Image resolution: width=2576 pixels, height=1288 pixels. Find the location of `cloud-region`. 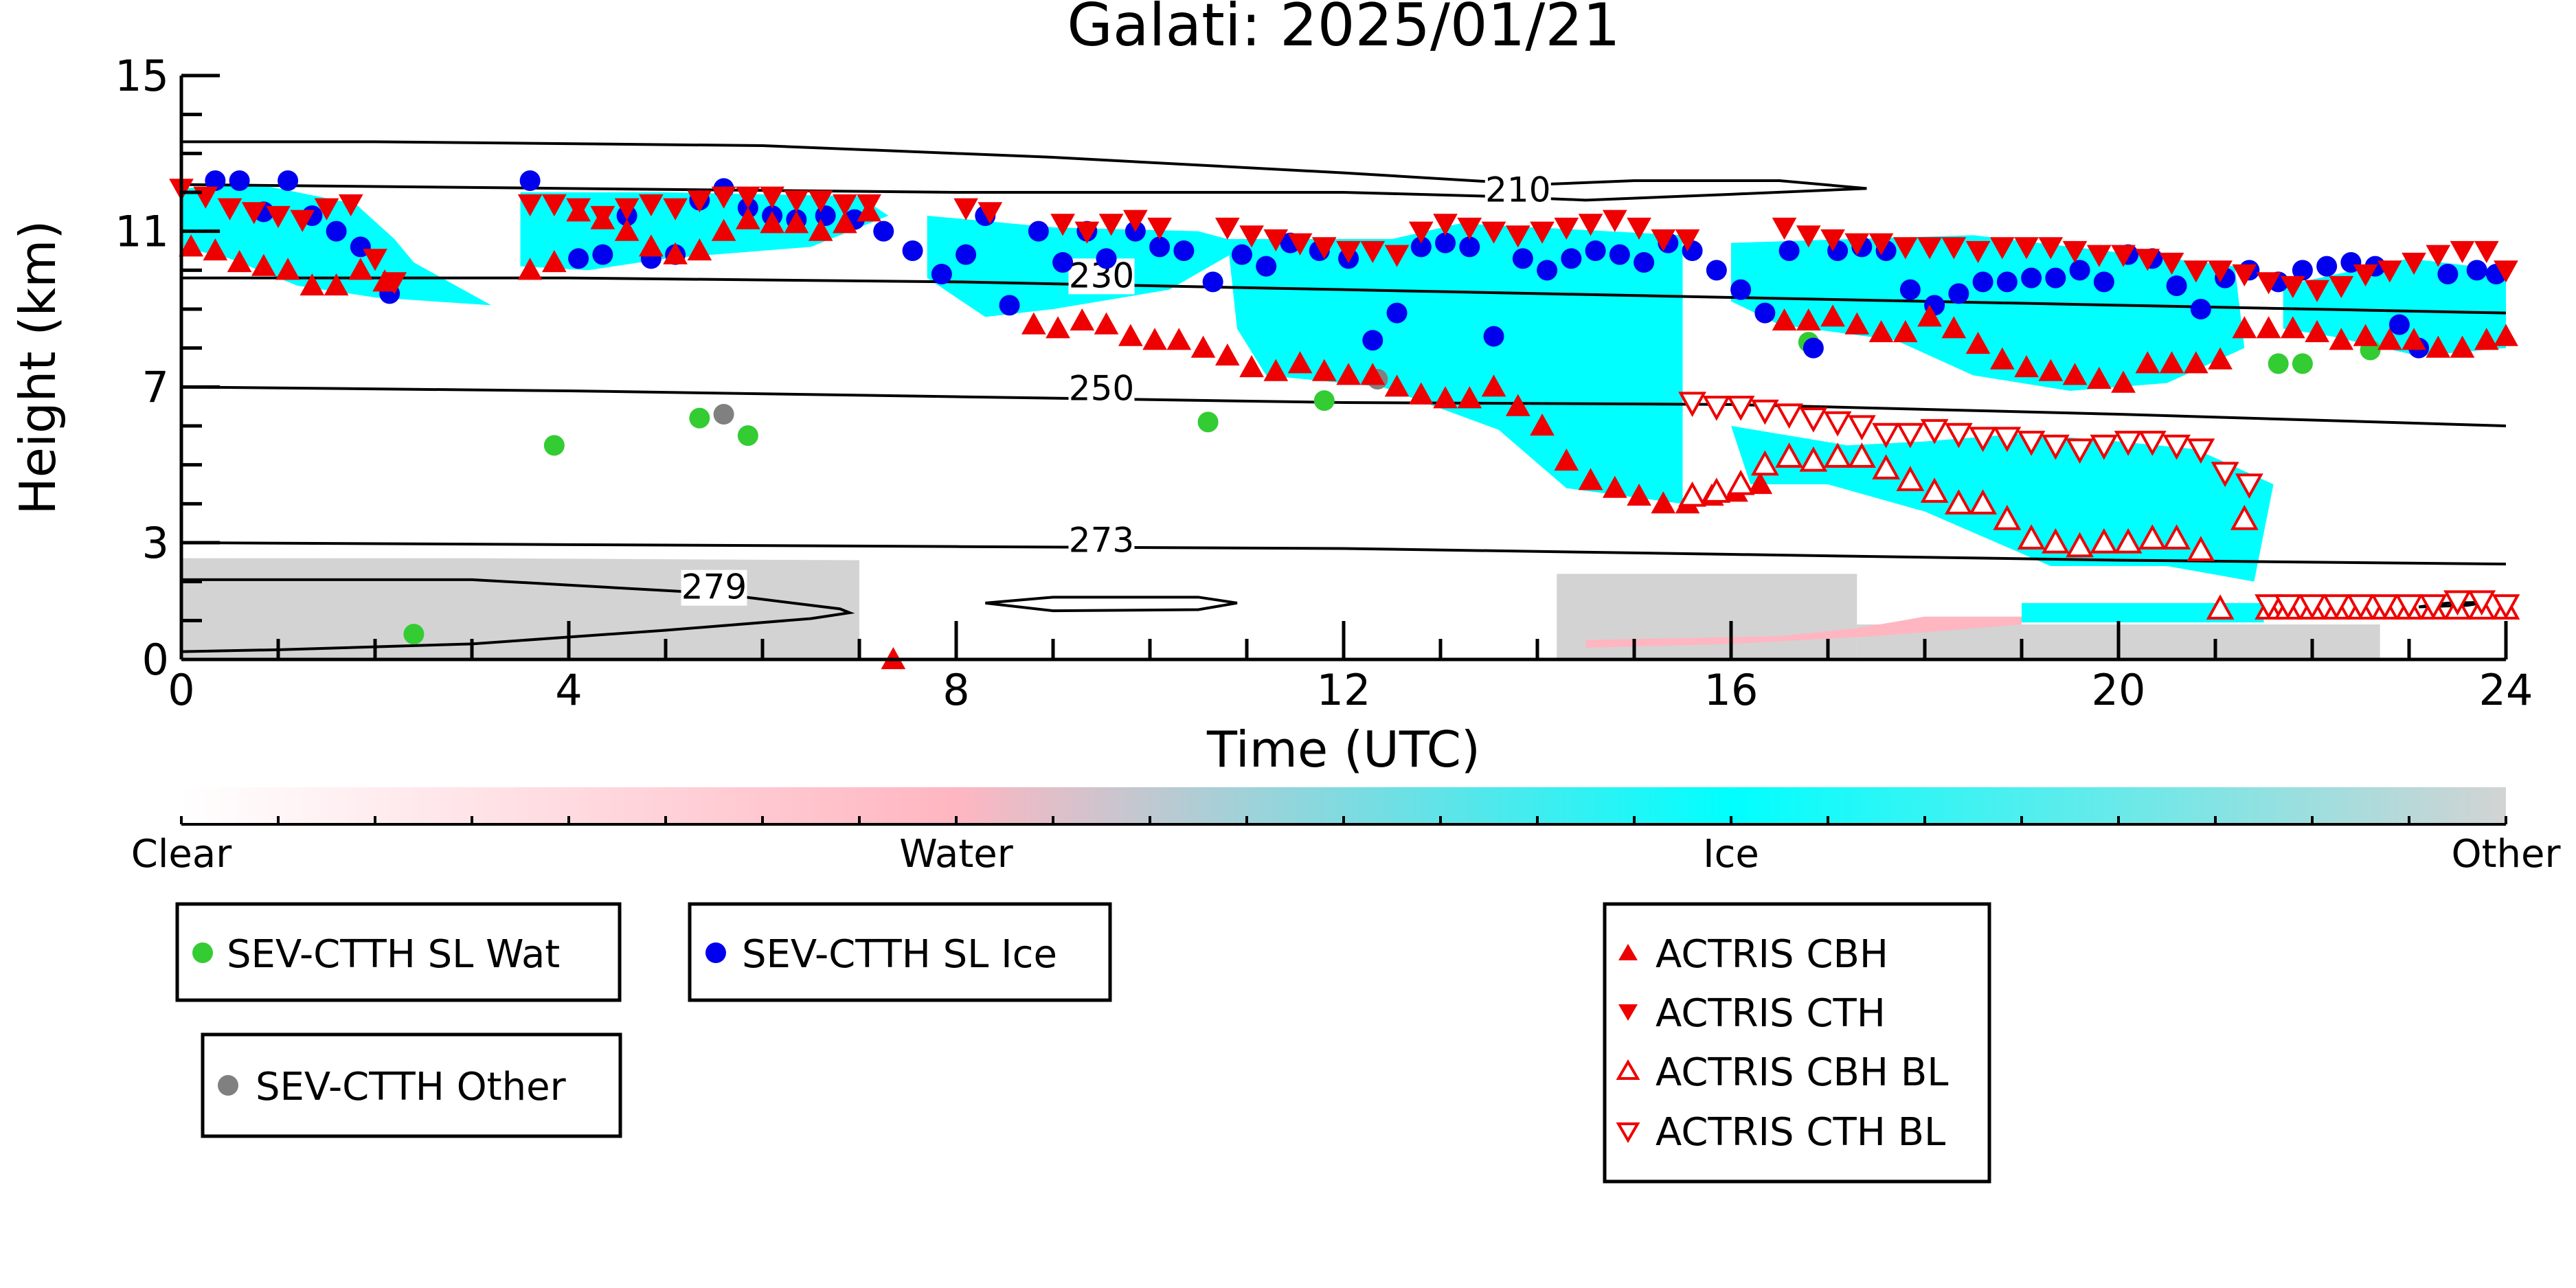

cloud-region is located at coordinates (520, 608).